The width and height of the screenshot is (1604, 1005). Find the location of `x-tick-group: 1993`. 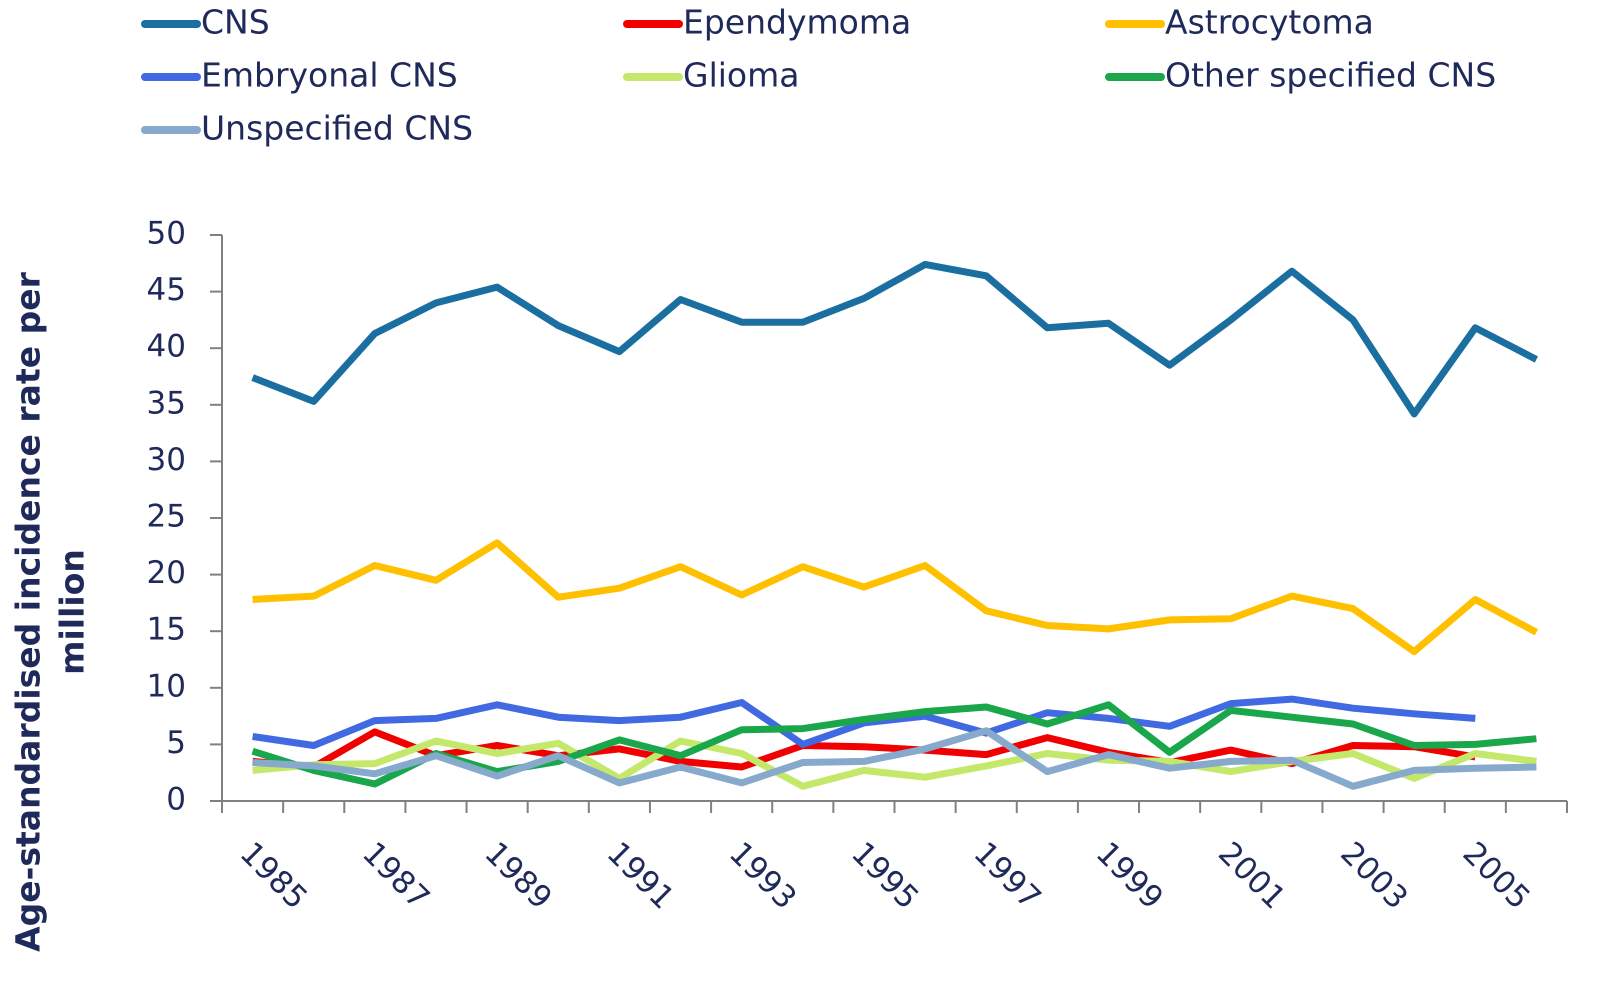

x-tick-group: 1993 is located at coordinates (762, 875).